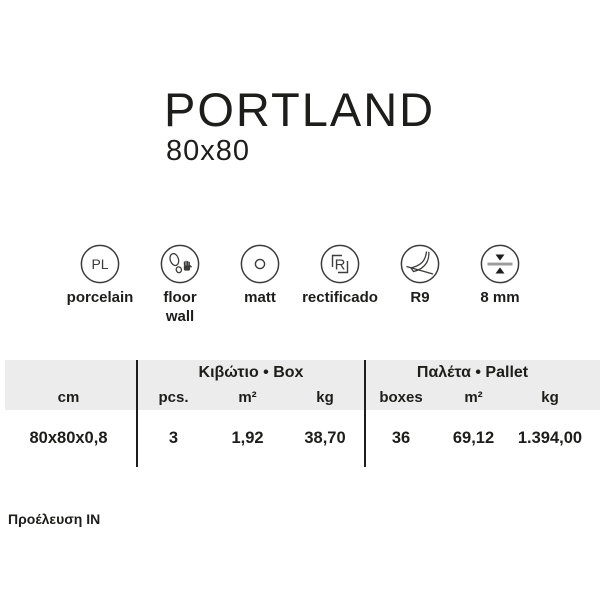 The height and width of the screenshot is (600, 600). What do you see at coordinates (68, 397) in the screenshot?
I see `col-header-cm: cm` at bounding box center [68, 397].